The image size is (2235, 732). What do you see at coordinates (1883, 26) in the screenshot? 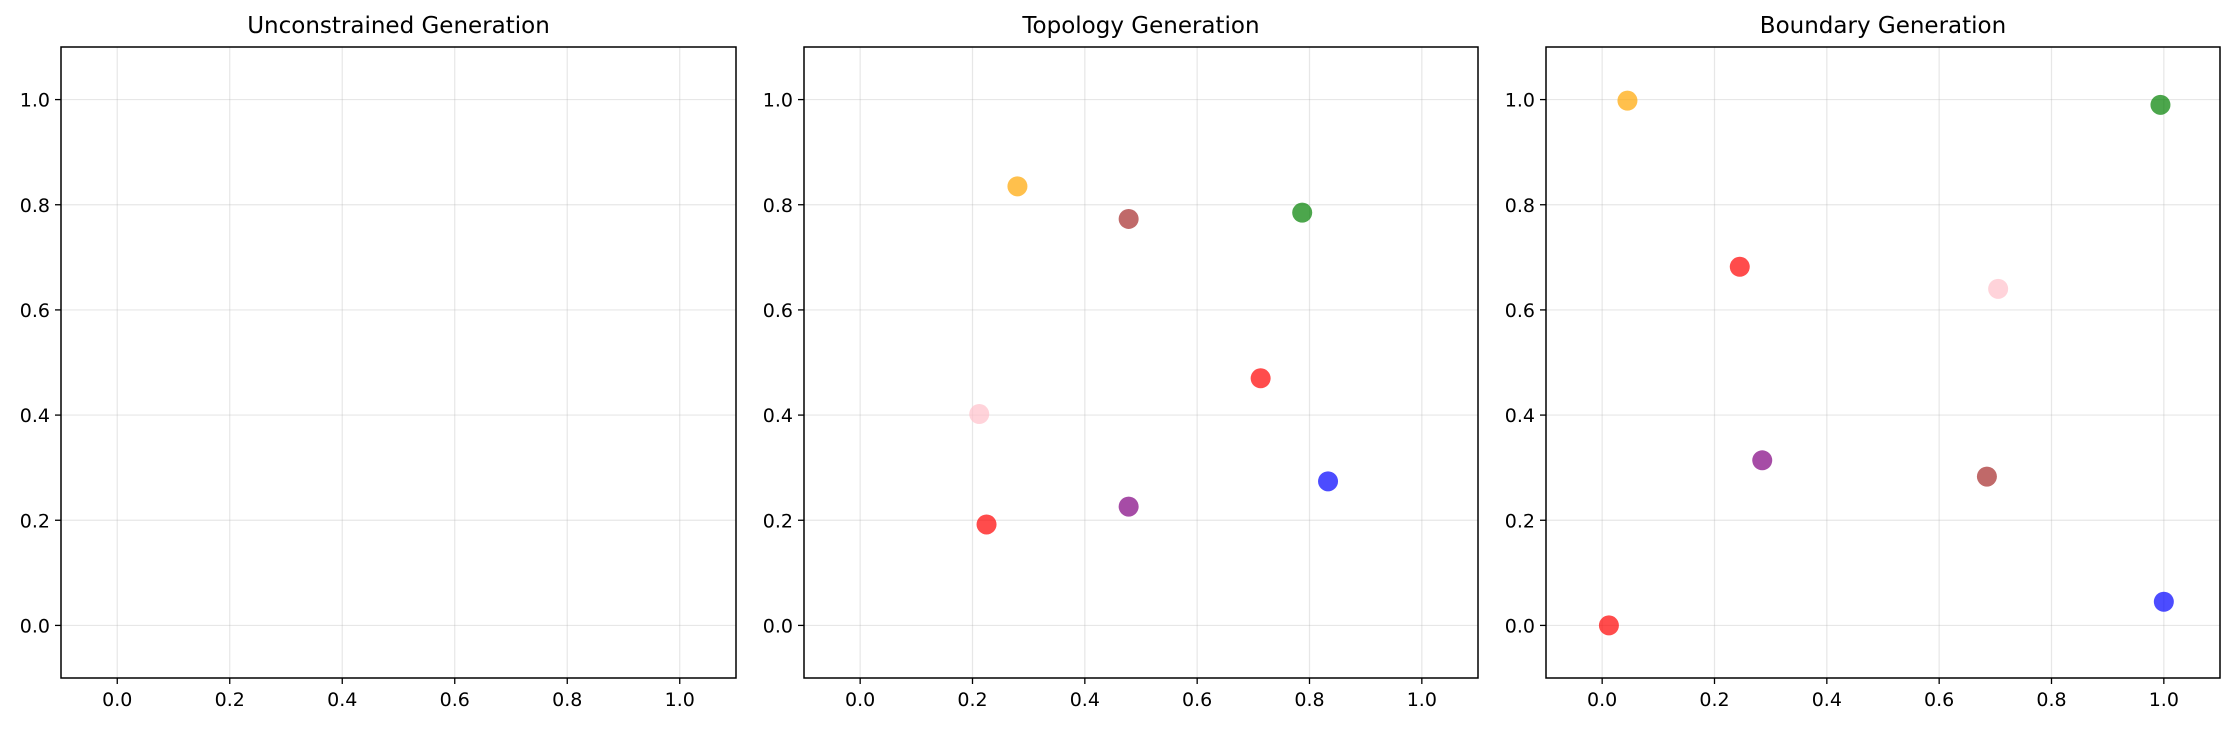
I see `chart-title: Boundary Generation` at bounding box center [1883, 26].